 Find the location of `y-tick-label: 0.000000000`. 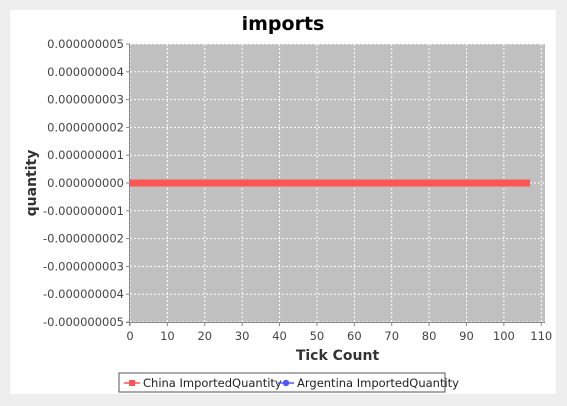

y-tick-label: 0.000000000 is located at coordinates (85, 183).